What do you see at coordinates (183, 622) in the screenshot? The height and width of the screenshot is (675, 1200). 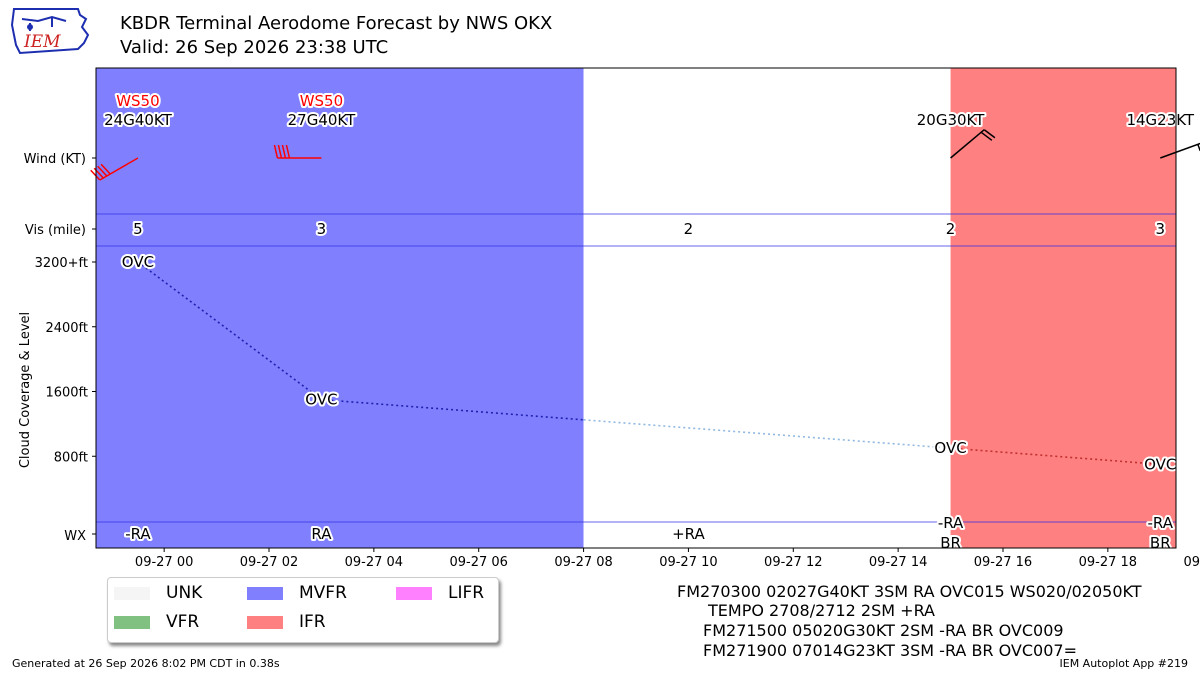 I see `legend-label-vfr: VFR` at bounding box center [183, 622].